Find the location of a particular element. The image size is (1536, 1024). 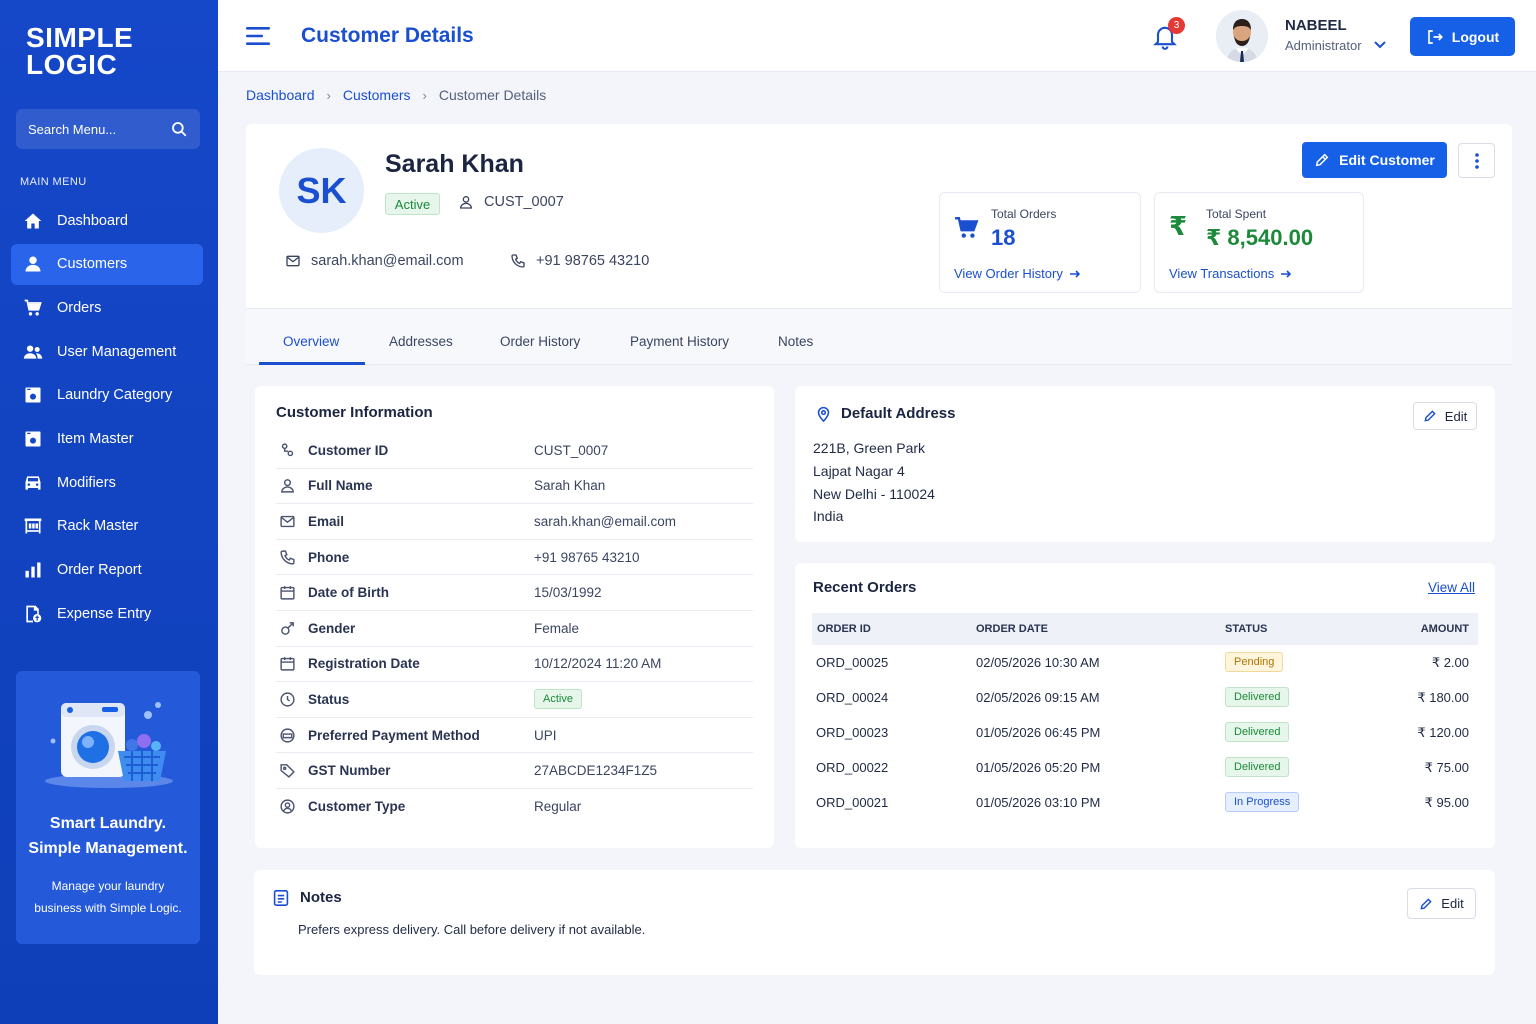

edit-address-button: Edit is located at coordinates (1445, 416).